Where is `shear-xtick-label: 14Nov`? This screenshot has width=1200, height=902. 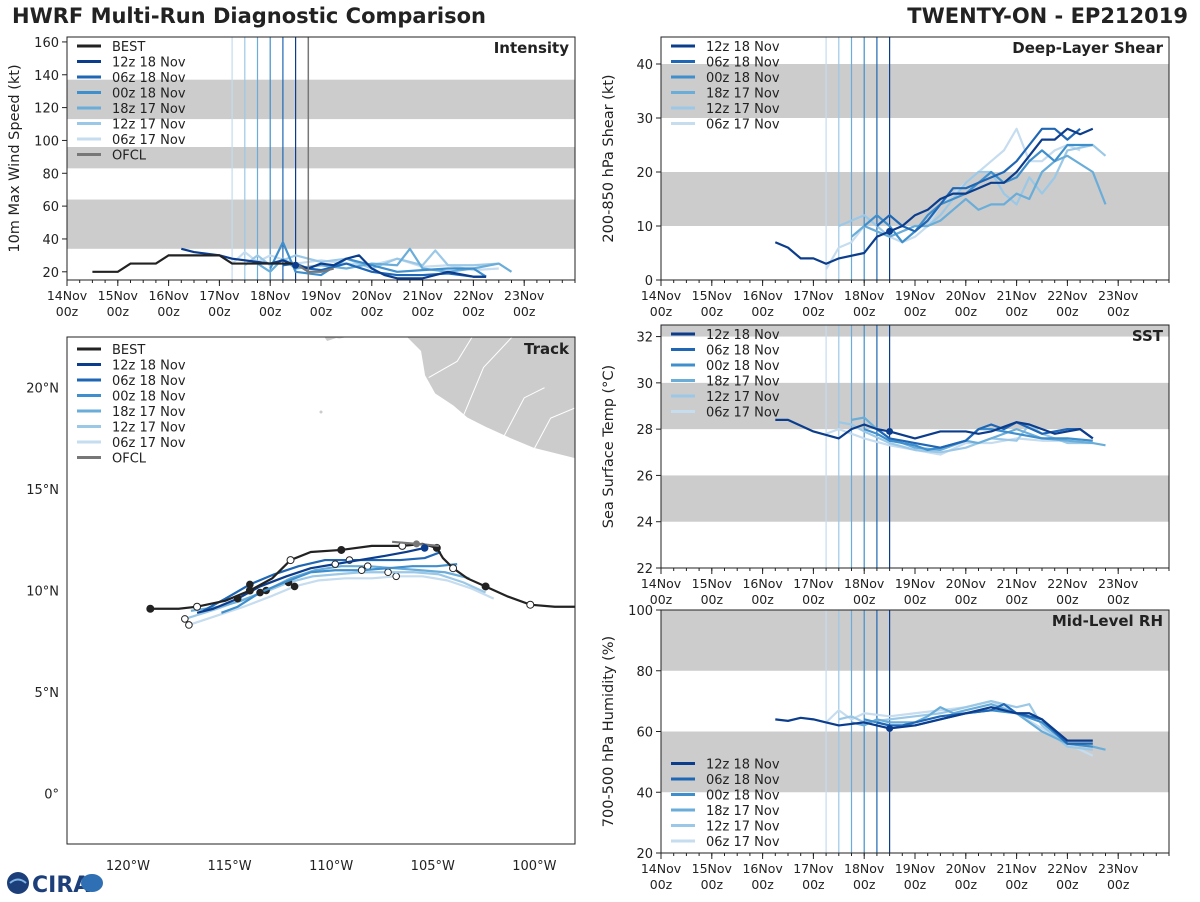 shear-xtick-label: 14Nov is located at coordinates (661, 295).